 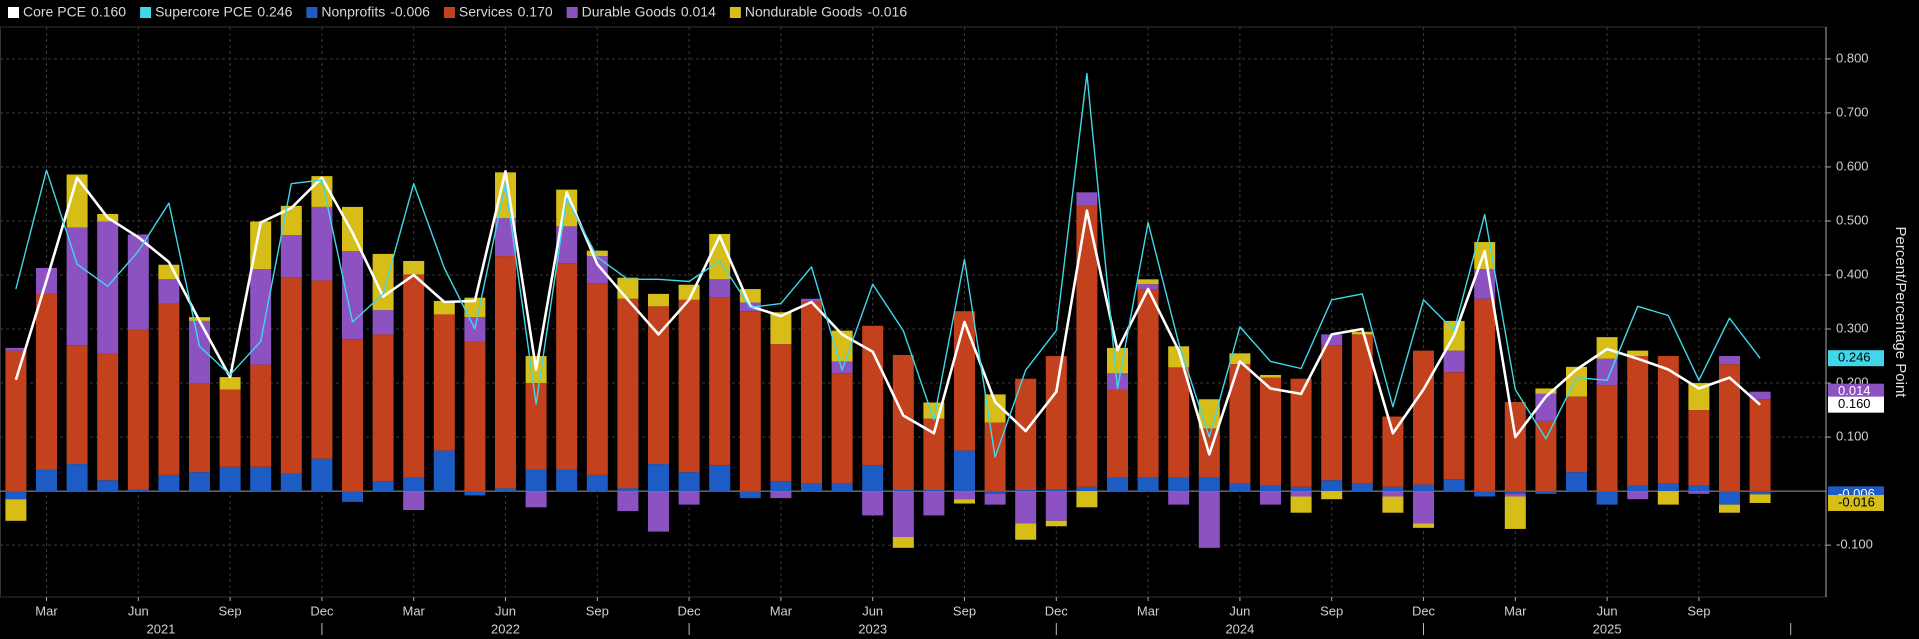 What do you see at coordinates (353, 12) in the screenshot?
I see `legend-label: Nonprofits` at bounding box center [353, 12].